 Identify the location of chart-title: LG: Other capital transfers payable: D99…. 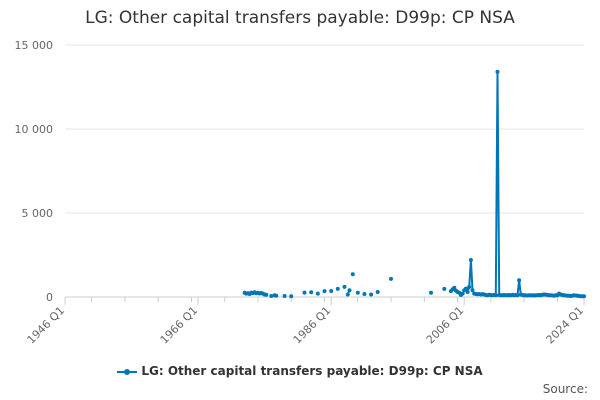
(300, 18).